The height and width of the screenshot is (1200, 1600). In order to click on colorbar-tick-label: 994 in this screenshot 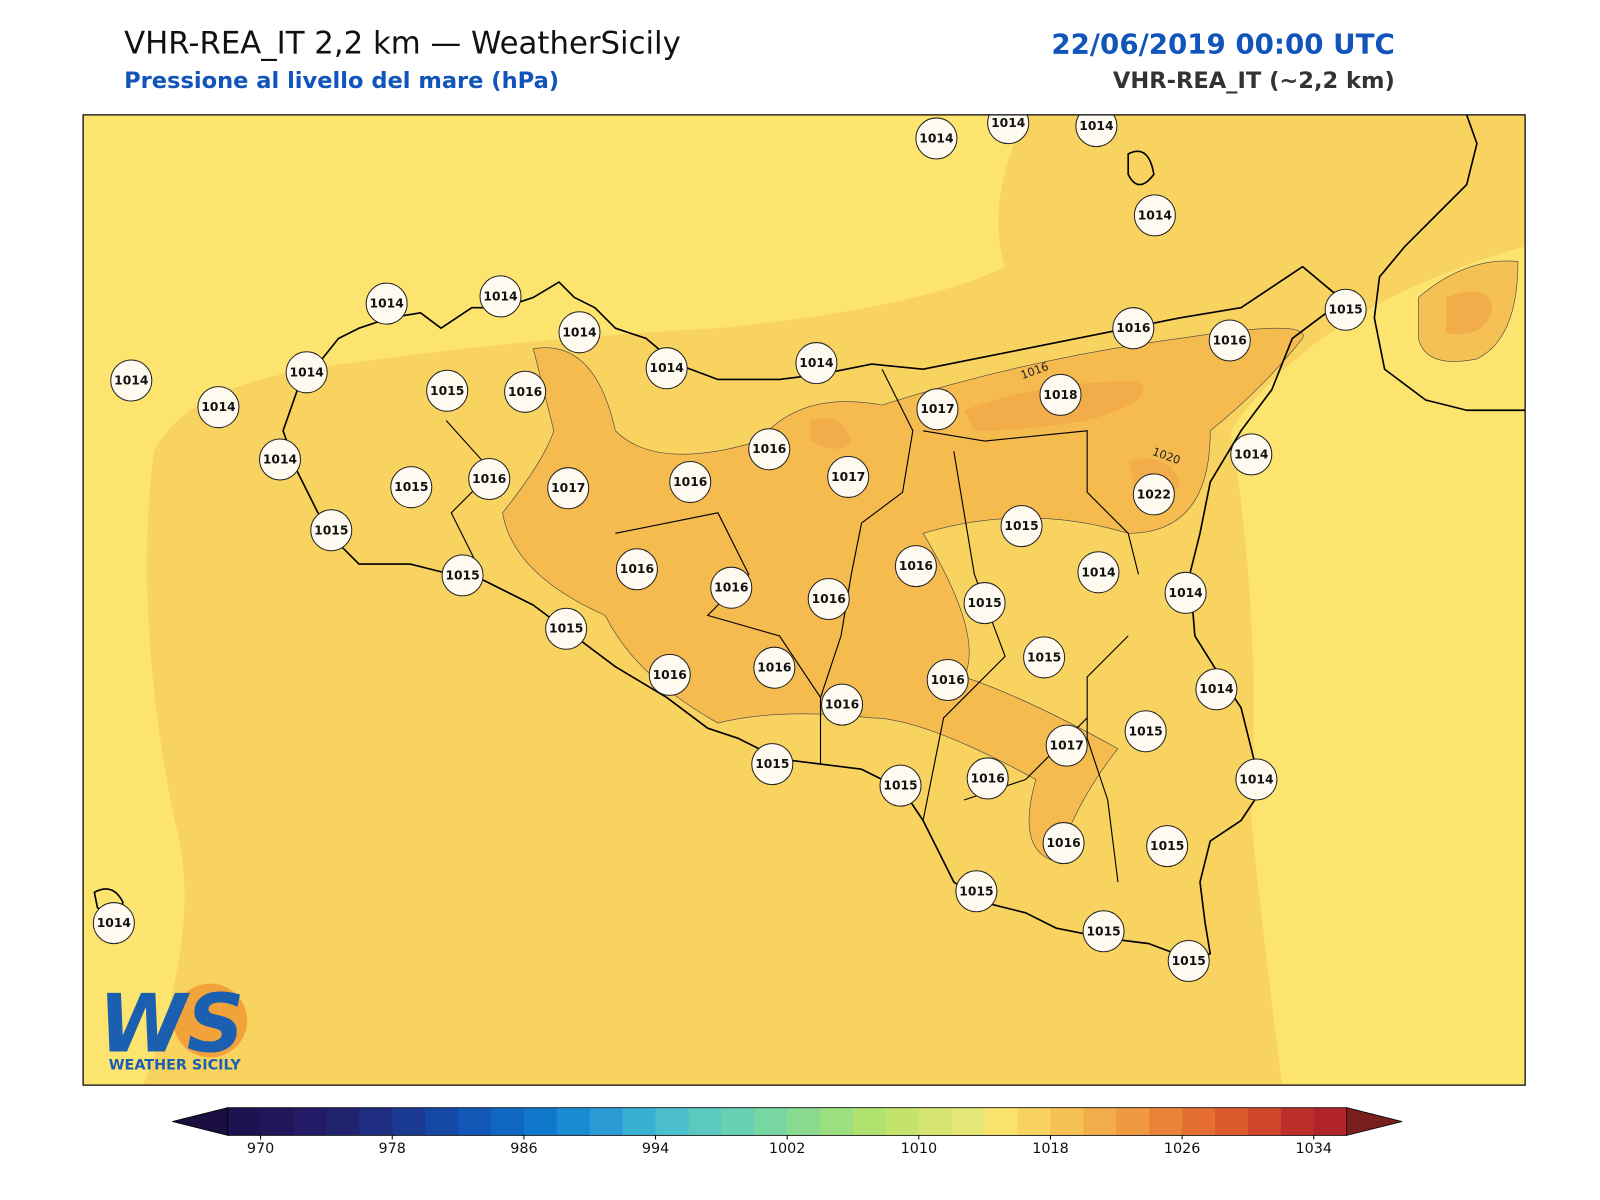, I will do `click(655, 1149)`.